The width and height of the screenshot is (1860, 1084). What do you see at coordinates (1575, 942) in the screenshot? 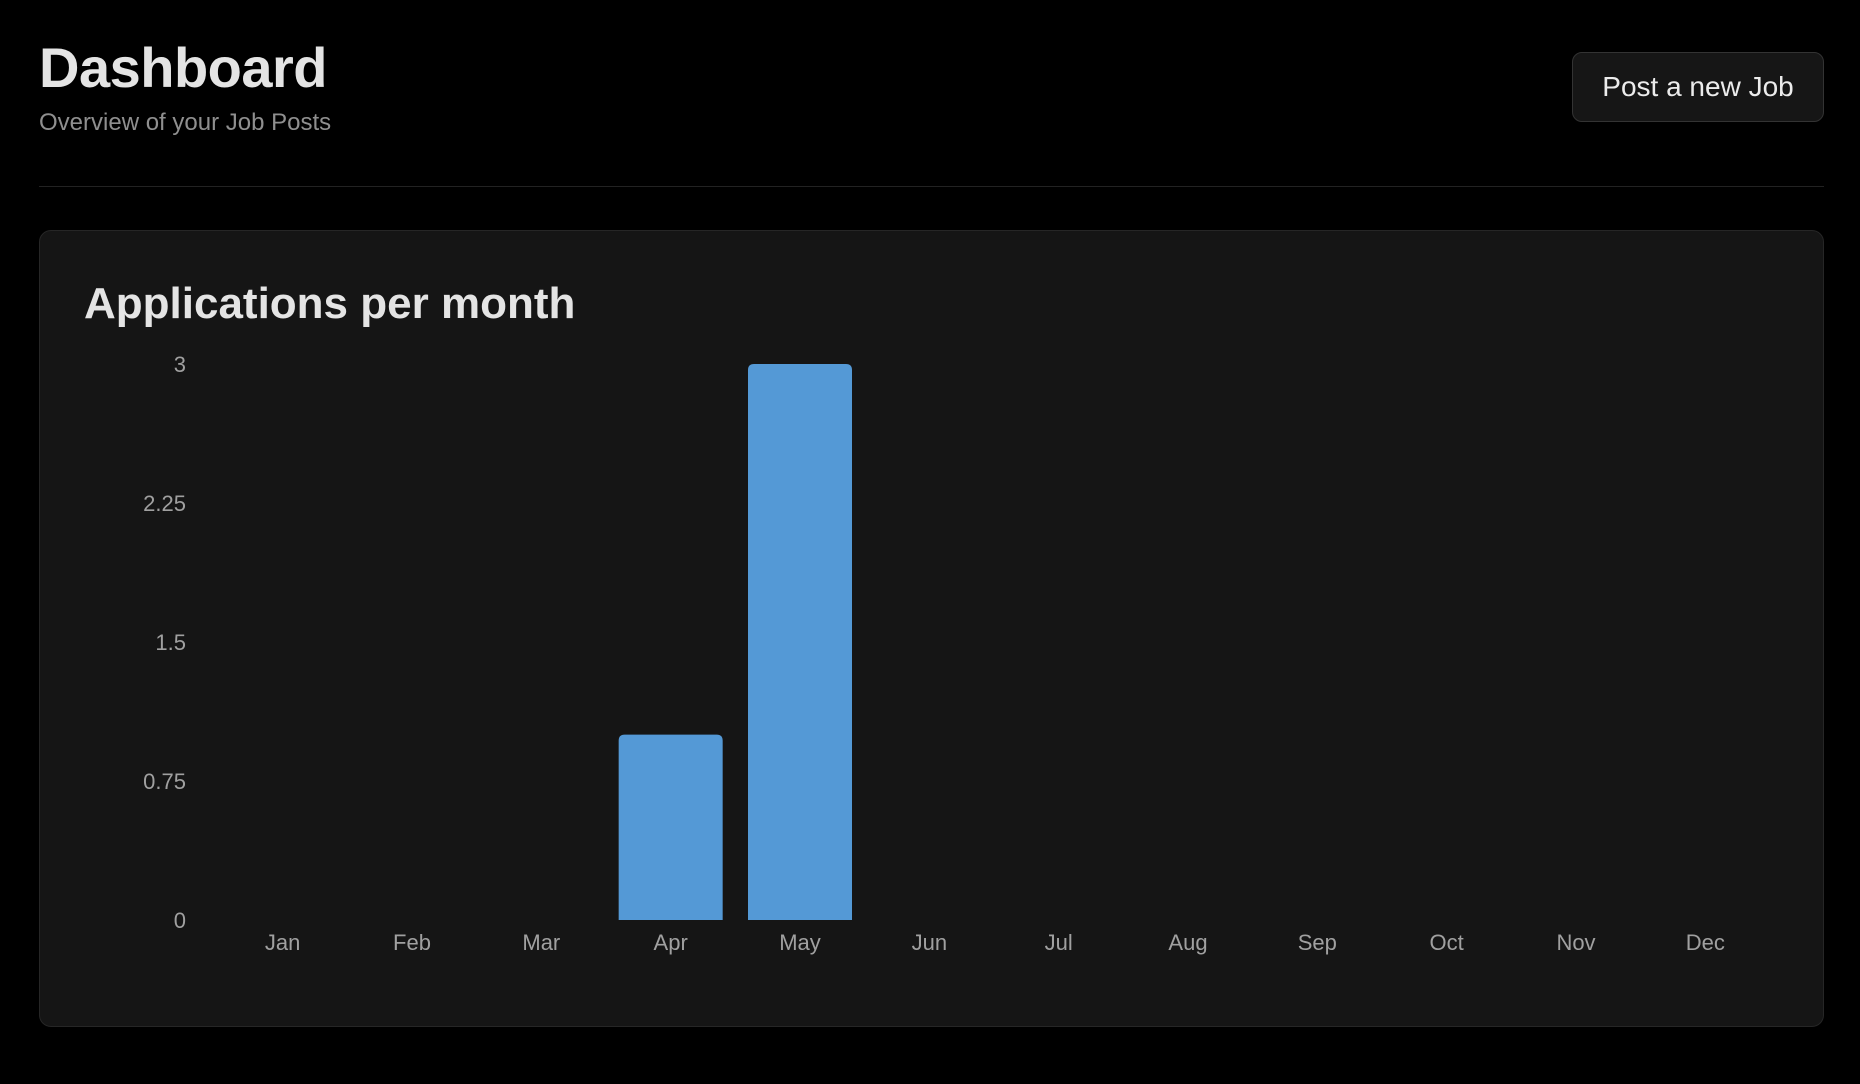
I see `x-tick-label-nov: Nov` at bounding box center [1575, 942].